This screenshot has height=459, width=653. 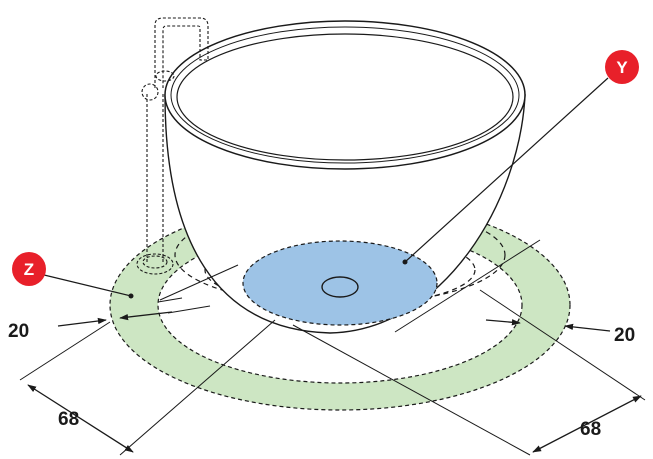 I want to click on left-ring-width-label: 20, so click(x=18, y=331).